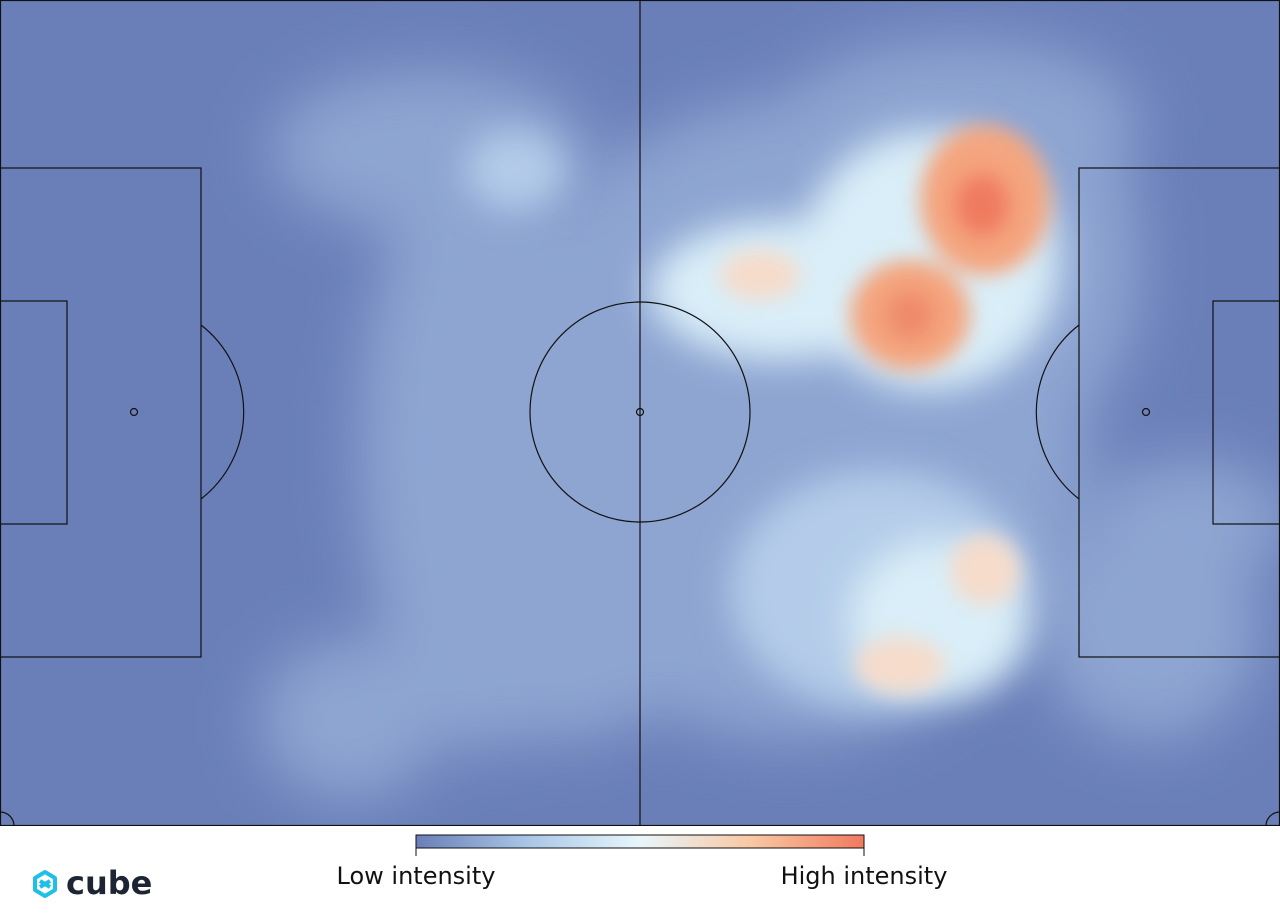 Image resolution: width=1280 pixels, height=923 pixels. Describe the element at coordinates (416, 876) in the screenshot. I see `low-label: Low intensity` at that location.